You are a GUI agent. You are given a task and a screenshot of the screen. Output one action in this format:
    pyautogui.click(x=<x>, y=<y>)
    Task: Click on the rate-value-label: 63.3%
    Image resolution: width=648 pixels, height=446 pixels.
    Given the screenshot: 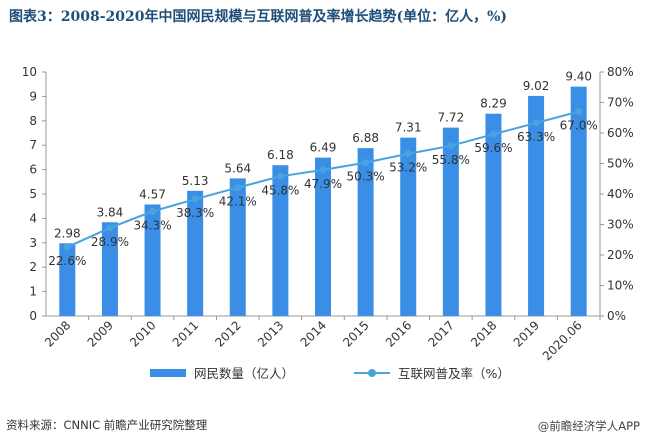 What is the action you would take?
    pyautogui.click(x=536, y=137)
    